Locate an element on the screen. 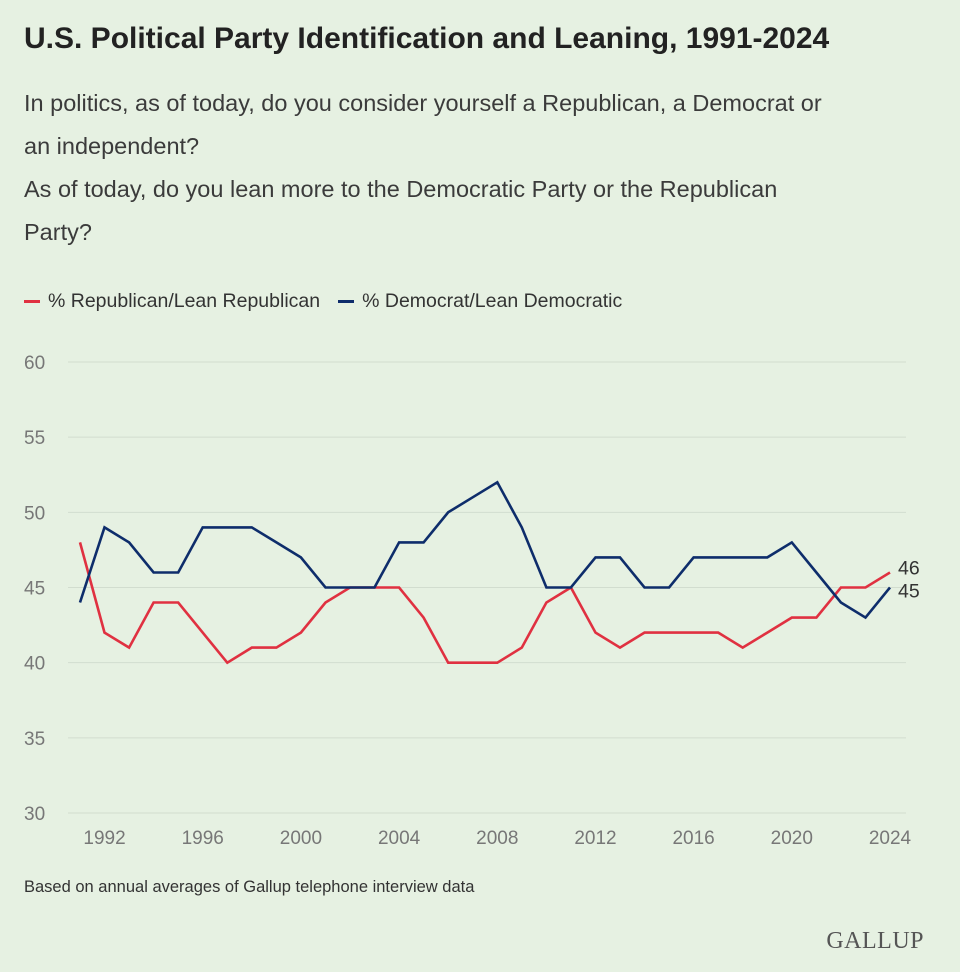 This screenshot has height=972, width=960. y-tick-label: 55 is located at coordinates (34, 438).